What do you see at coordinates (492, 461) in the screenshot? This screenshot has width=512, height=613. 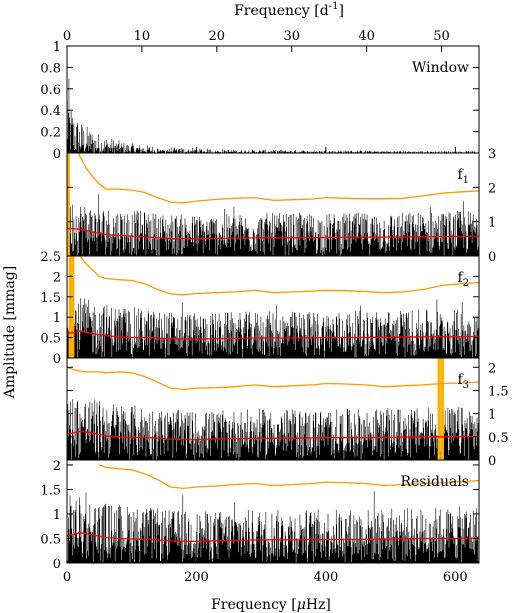 I see `ytick-label-f3-0: 0` at bounding box center [492, 461].